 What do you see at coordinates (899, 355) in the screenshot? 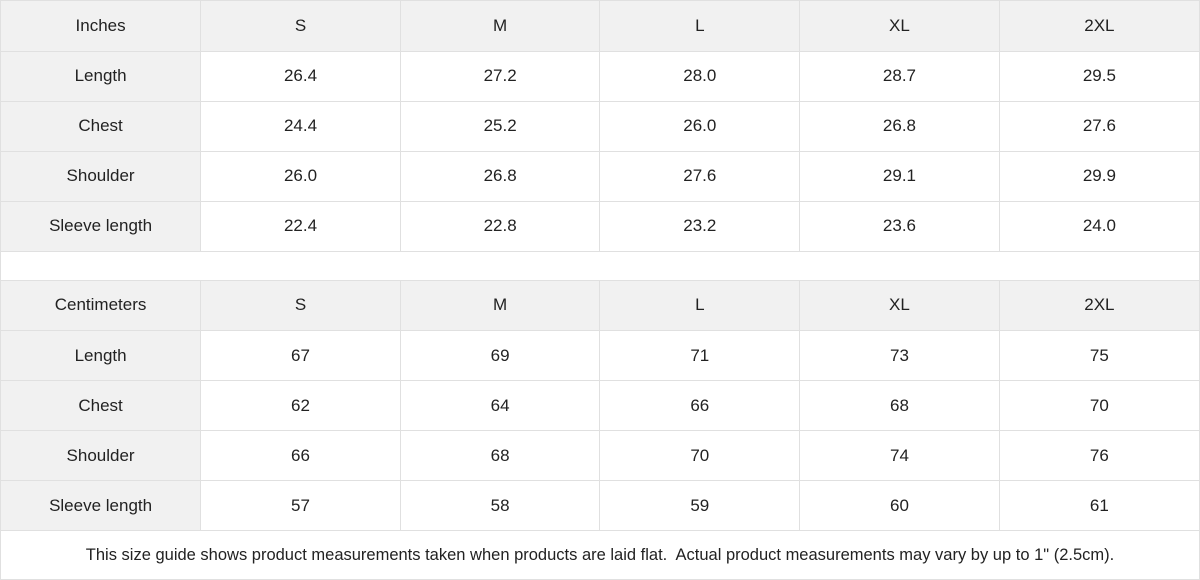
I see `value-cell: 73` at bounding box center [899, 355].